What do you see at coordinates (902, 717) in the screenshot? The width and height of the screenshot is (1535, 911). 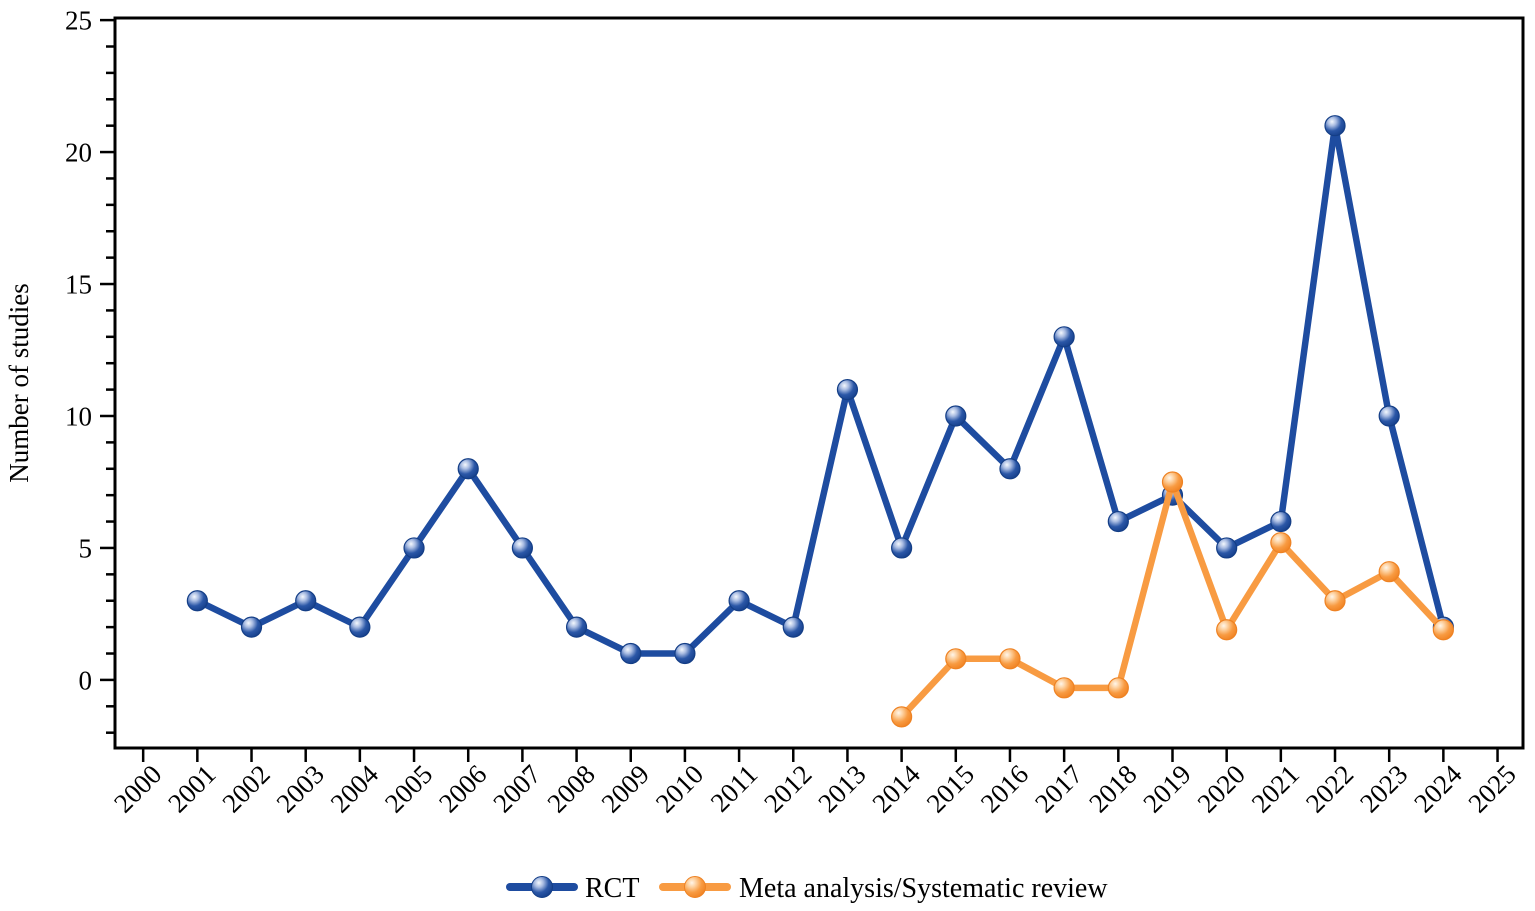 I see `data-point-meta-2014` at bounding box center [902, 717].